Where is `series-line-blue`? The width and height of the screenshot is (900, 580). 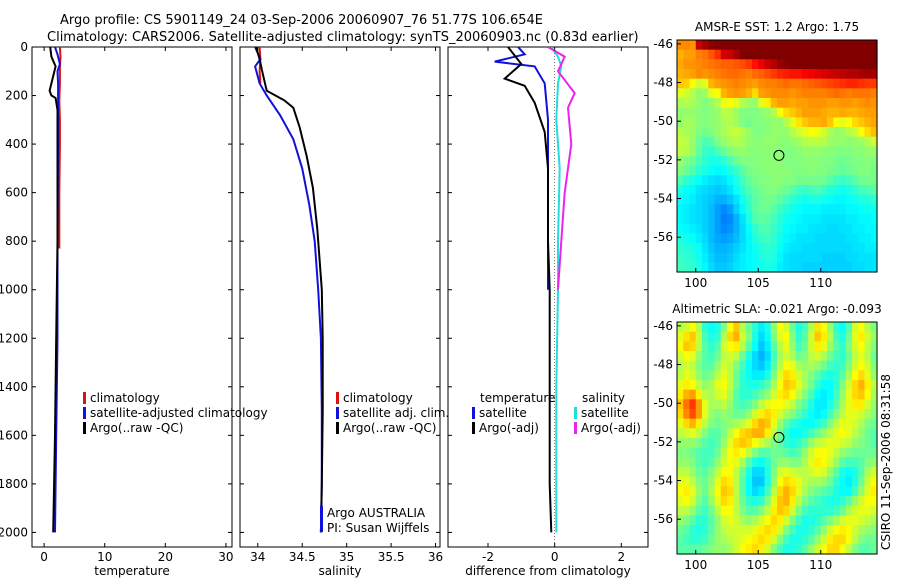
series-line-blue is located at coordinates (57, 290).